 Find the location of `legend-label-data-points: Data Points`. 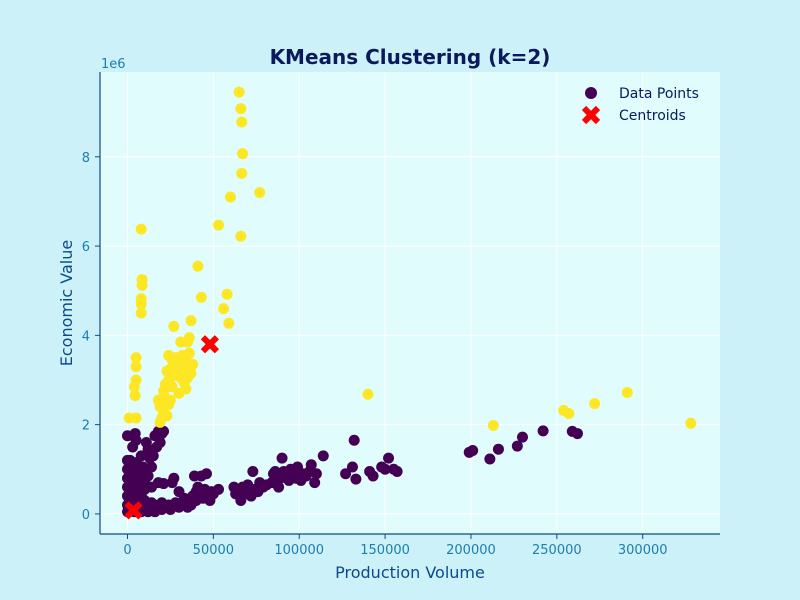

legend-label-data-points: Data Points is located at coordinates (659, 94).